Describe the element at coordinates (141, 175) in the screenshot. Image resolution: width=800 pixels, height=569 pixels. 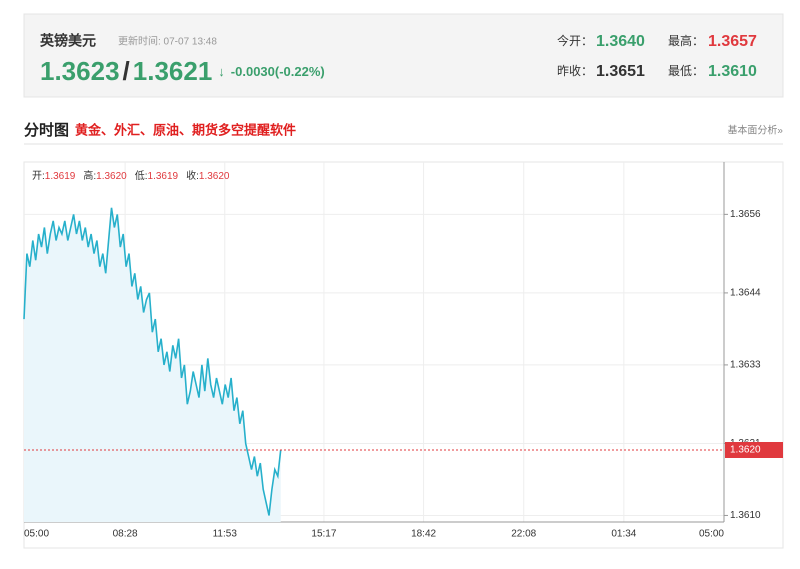
I see `info-label: 低:` at that location.